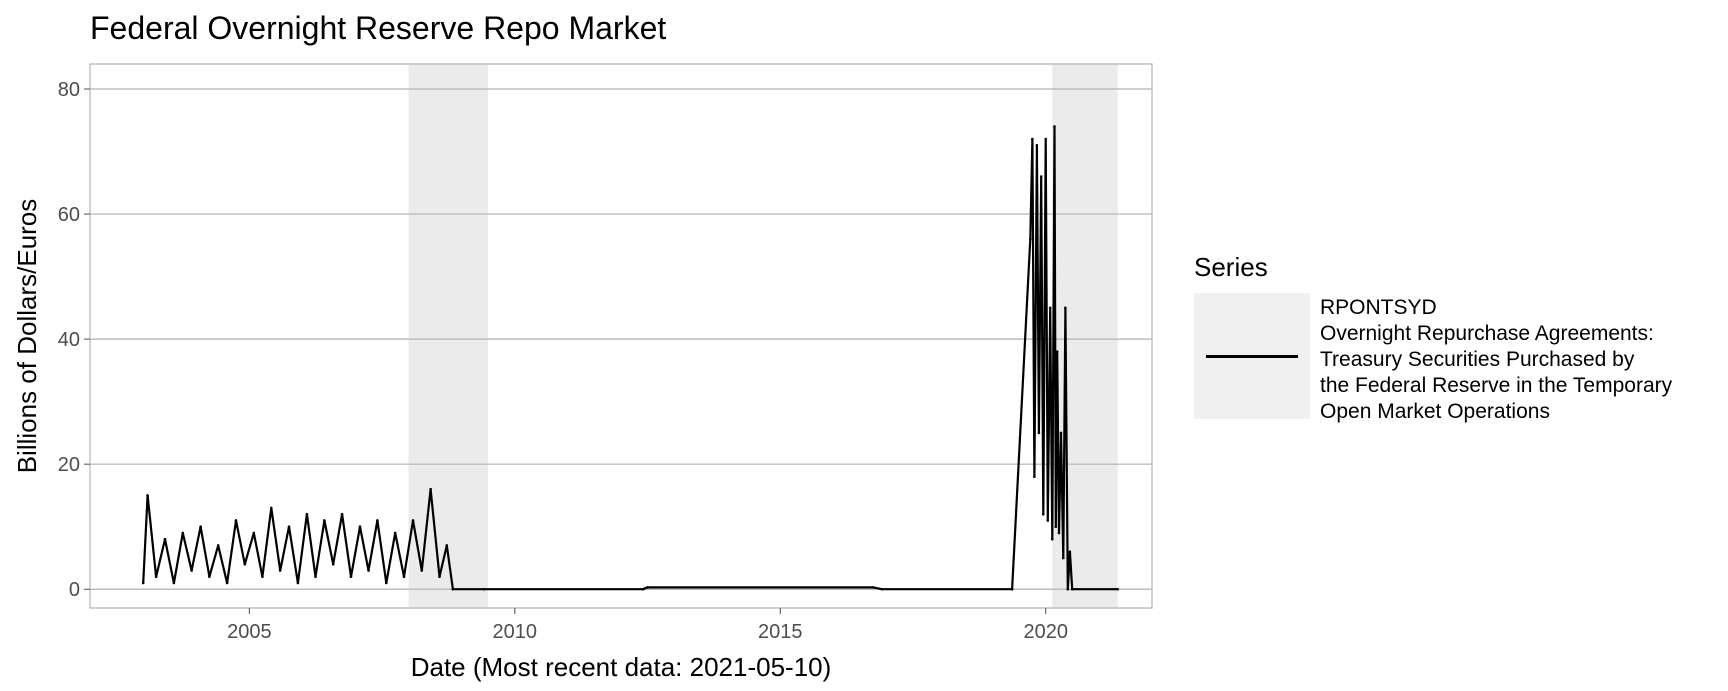 The height and width of the screenshot is (691, 1728). I want to click on x-axis-ticks: 2005 2010 2015 2020, so click(647, 625).